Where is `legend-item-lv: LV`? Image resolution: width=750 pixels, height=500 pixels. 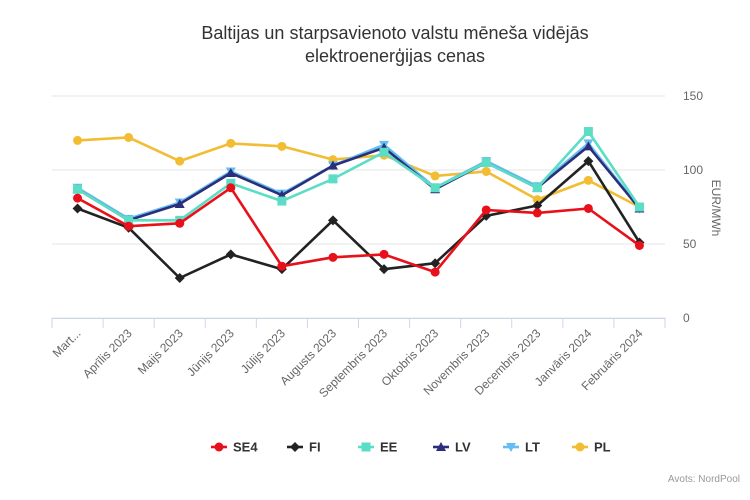 legend-item-lv: LV is located at coordinates (452, 447).